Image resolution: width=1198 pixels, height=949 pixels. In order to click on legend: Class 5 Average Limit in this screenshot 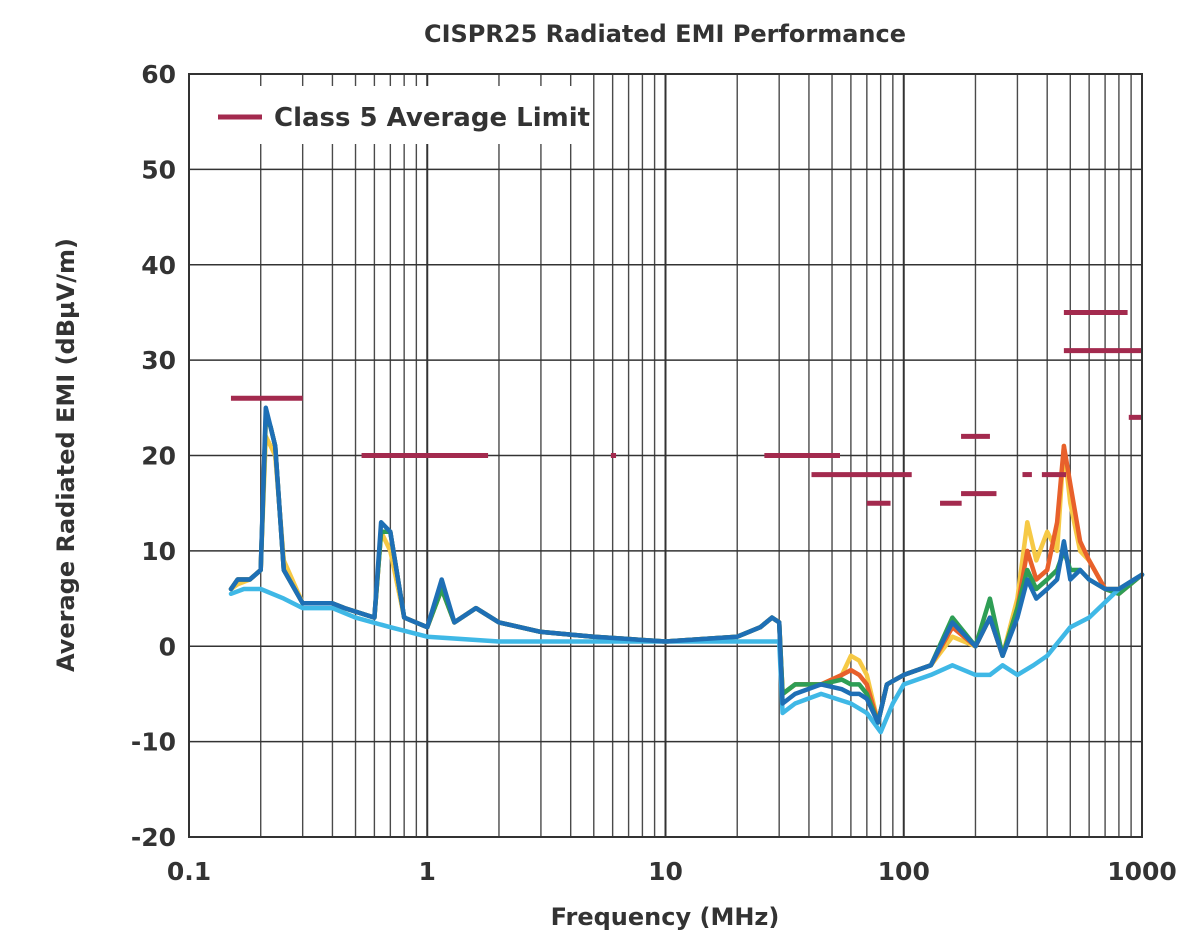, I will do `click(394, 115)`.